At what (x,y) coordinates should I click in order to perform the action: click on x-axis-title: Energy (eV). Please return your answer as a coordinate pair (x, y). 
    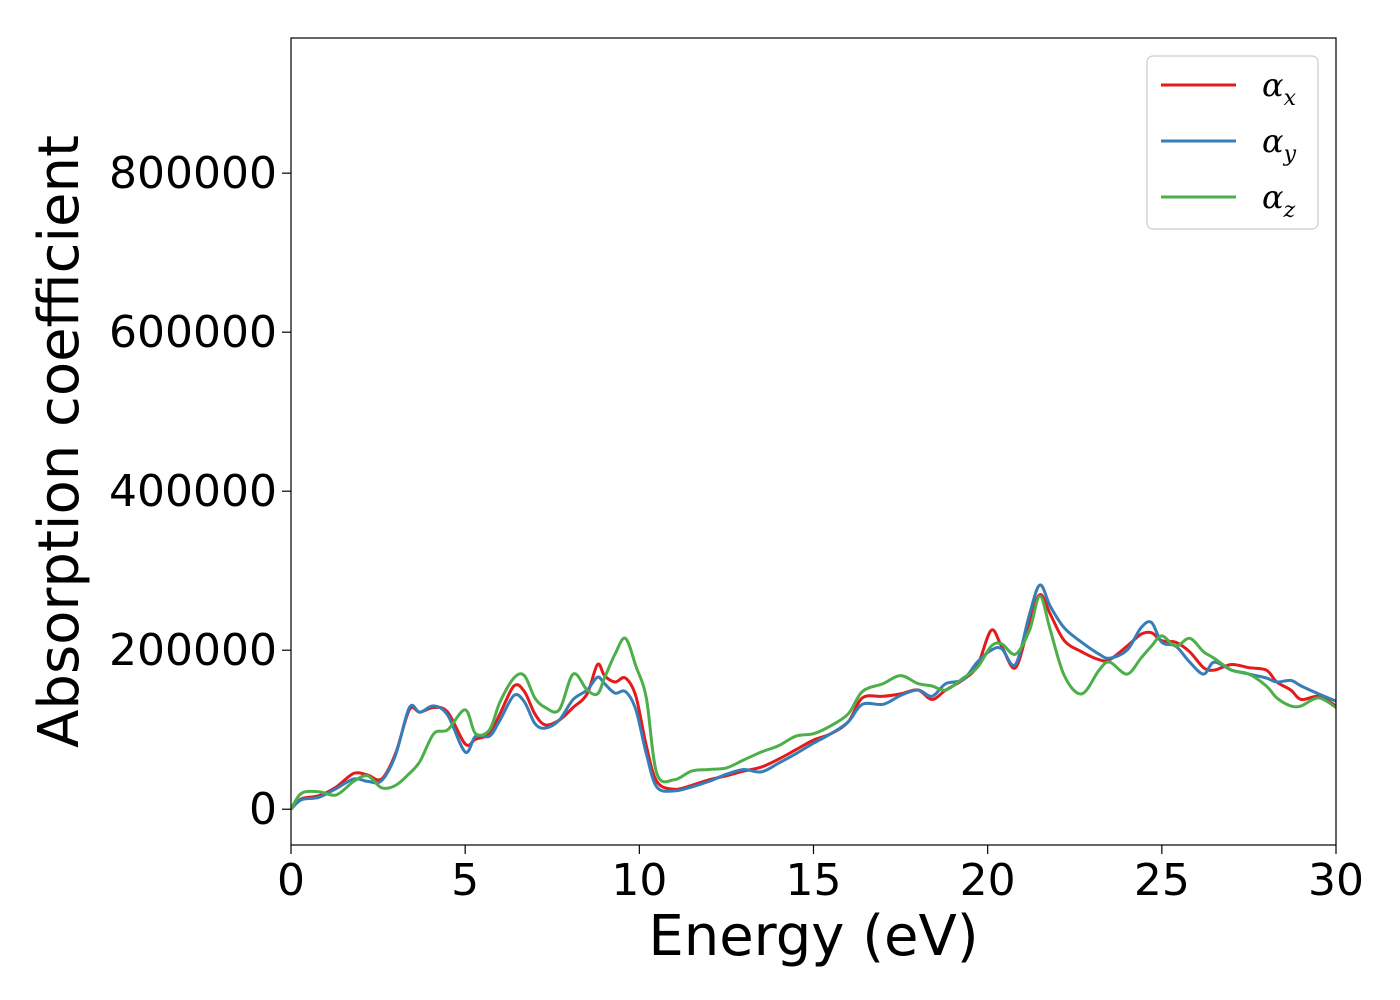
    Looking at the image, I should click on (813, 936).